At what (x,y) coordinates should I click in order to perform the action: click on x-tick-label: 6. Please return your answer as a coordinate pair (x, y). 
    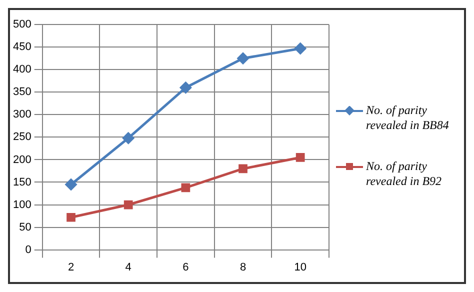
    Looking at the image, I should click on (185, 267).